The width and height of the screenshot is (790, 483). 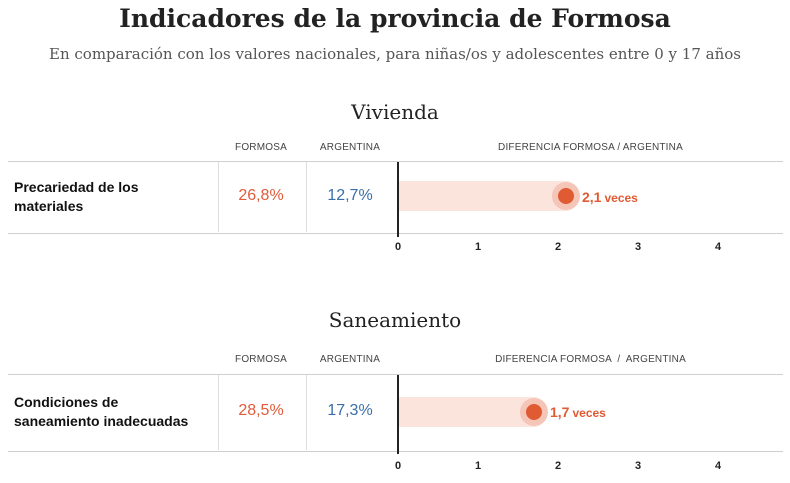 I want to click on formosa-value: 28,5%, so click(x=261, y=410).